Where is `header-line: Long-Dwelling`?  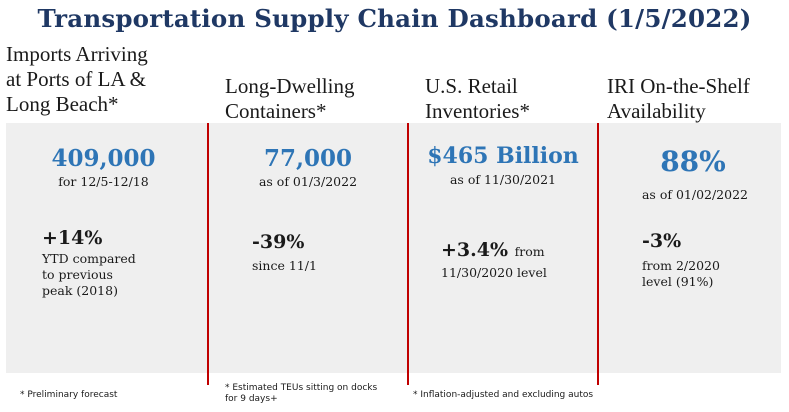 header-line: Long-Dwelling is located at coordinates (290, 86).